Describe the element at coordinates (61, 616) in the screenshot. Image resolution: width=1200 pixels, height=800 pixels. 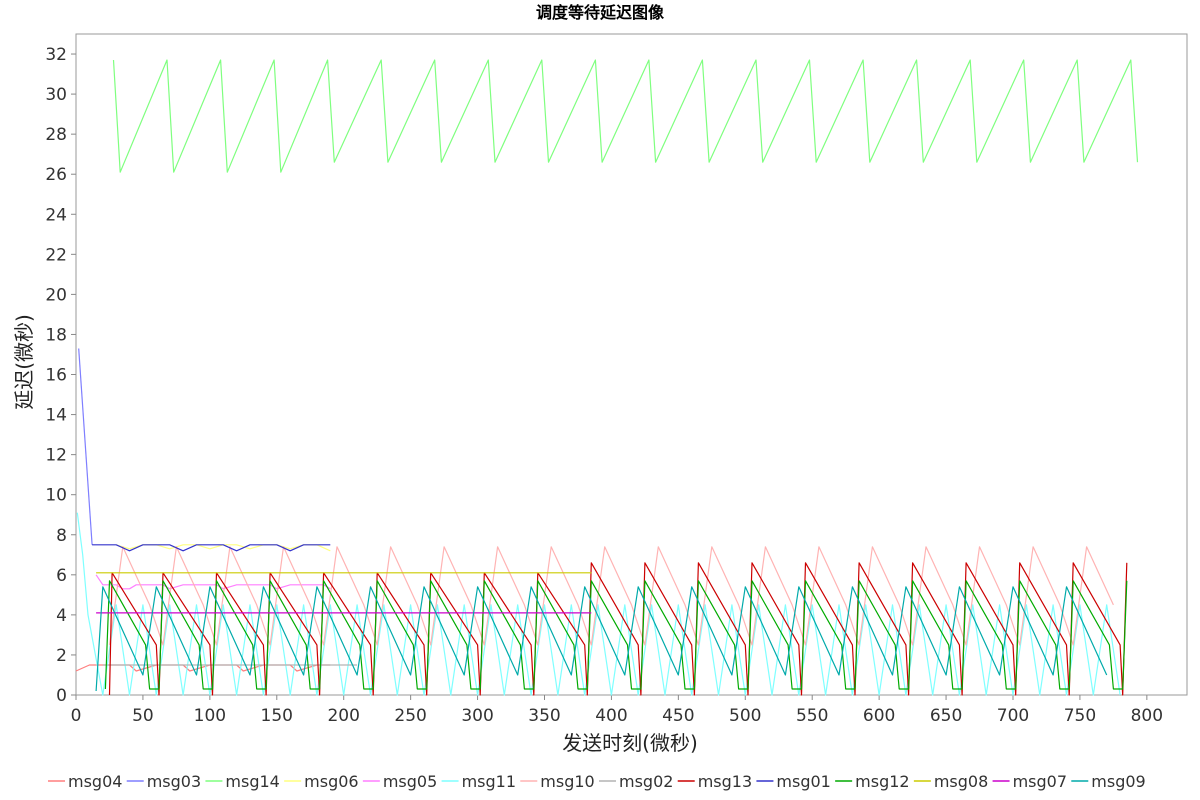
I see `y-tick-label: 4` at that location.